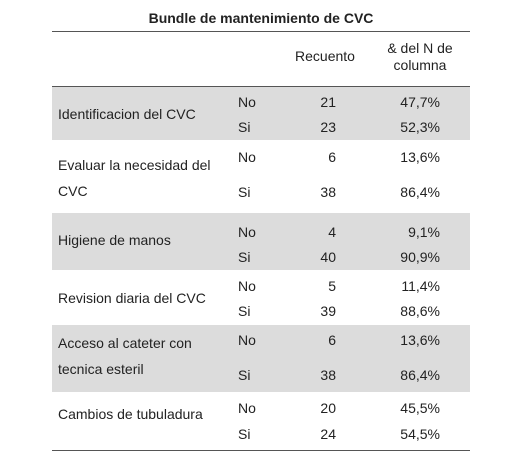 The height and width of the screenshot is (455, 509). I want to click on percent-cell: 54,5%, so click(420, 434).